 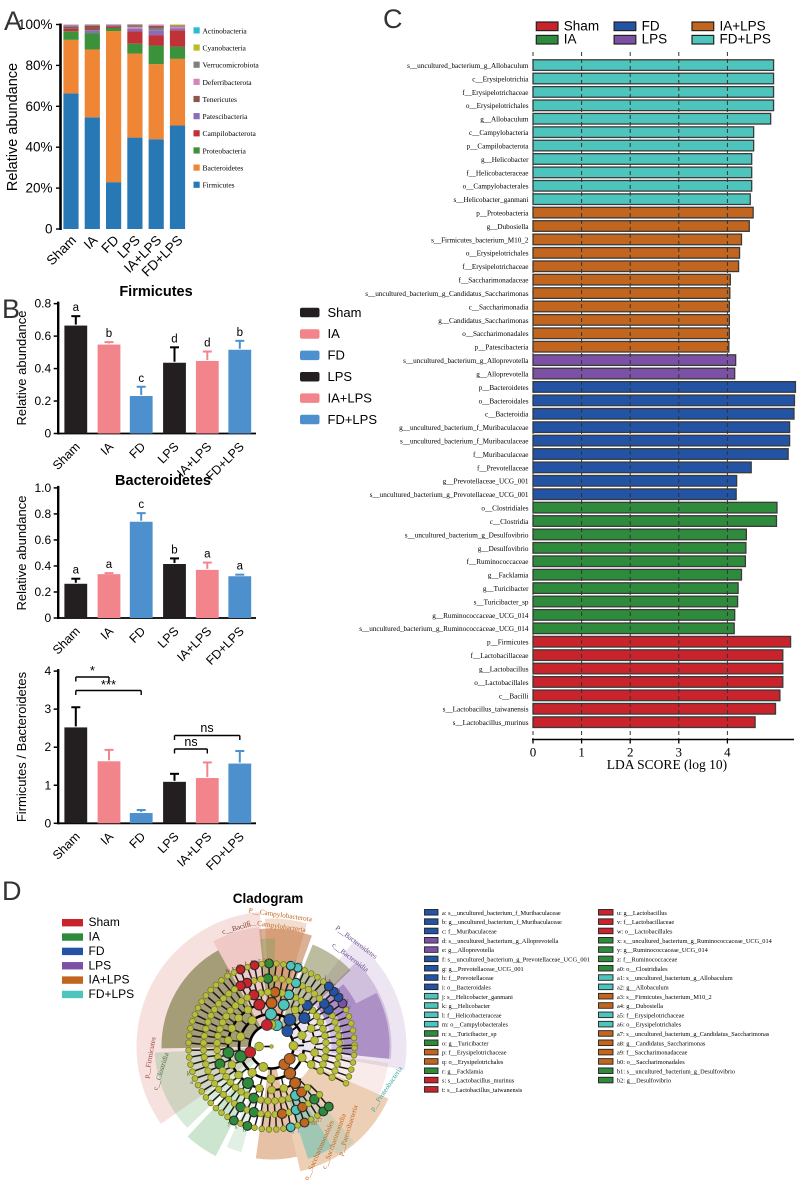 What do you see at coordinates (474, 1053) in the screenshot?
I see `svg-text: p: f__Erysipelotrichaceae` at bounding box center [474, 1053].